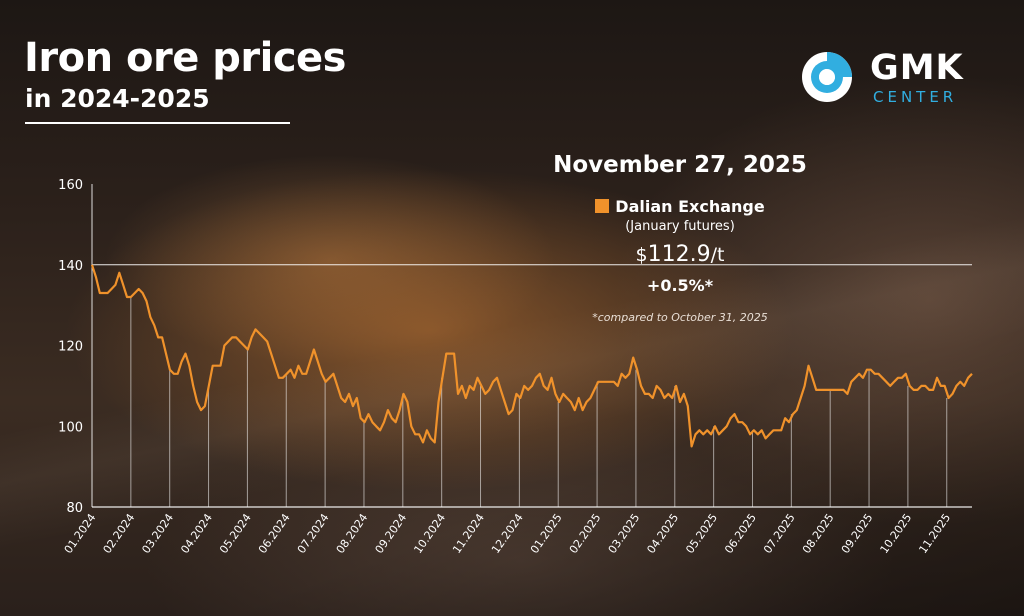 This screenshot has width=1024, height=616. Describe the element at coordinates (507, 533) in the screenshot. I see `x-tick-label: 12.2024` at that location.